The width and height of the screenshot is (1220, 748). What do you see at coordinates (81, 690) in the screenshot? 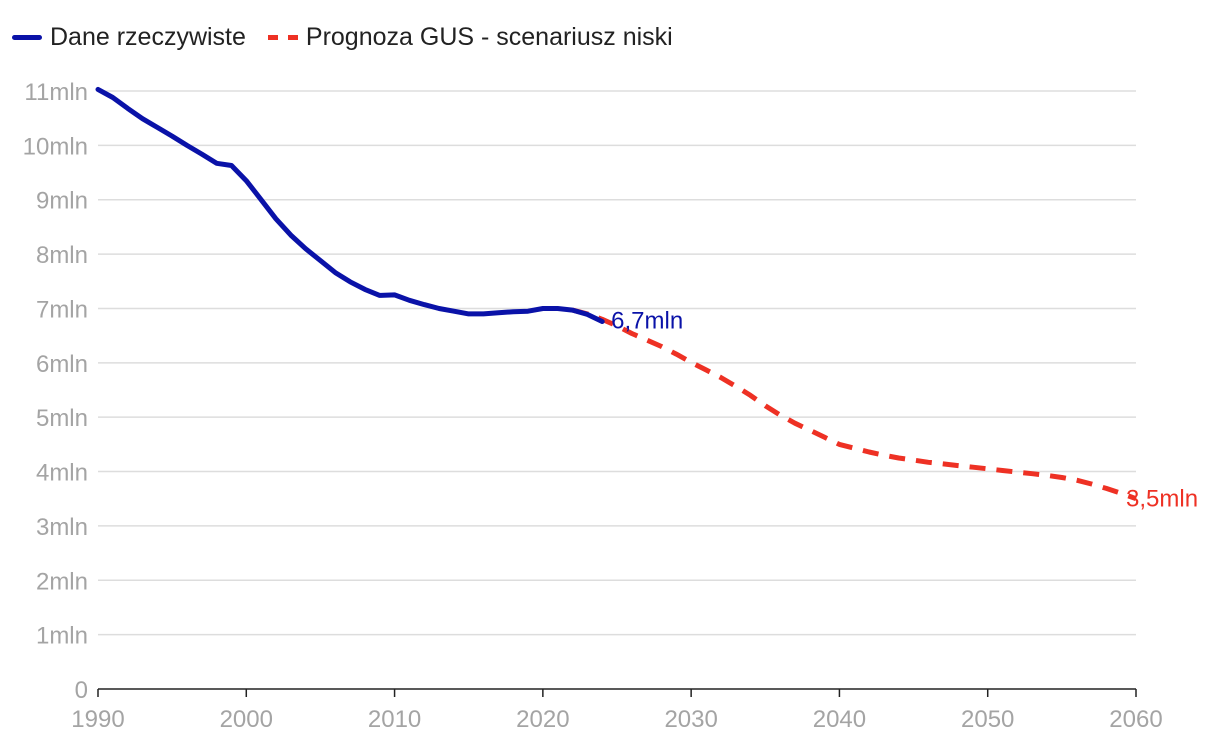
I see `y-tick-label: 0` at bounding box center [81, 690].